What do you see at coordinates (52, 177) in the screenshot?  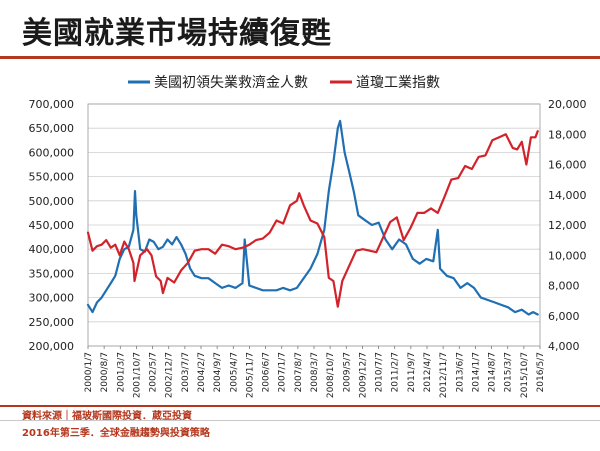 I see `left-tick-label: 550,000` at bounding box center [52, 177].